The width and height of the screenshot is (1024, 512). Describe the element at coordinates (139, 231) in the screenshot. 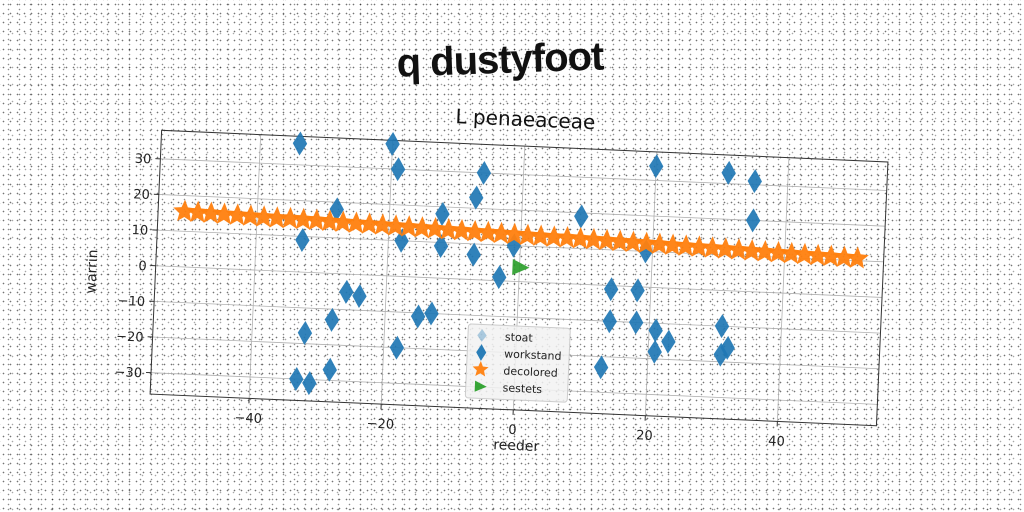

I see `y-tick-label: 10` at that location.